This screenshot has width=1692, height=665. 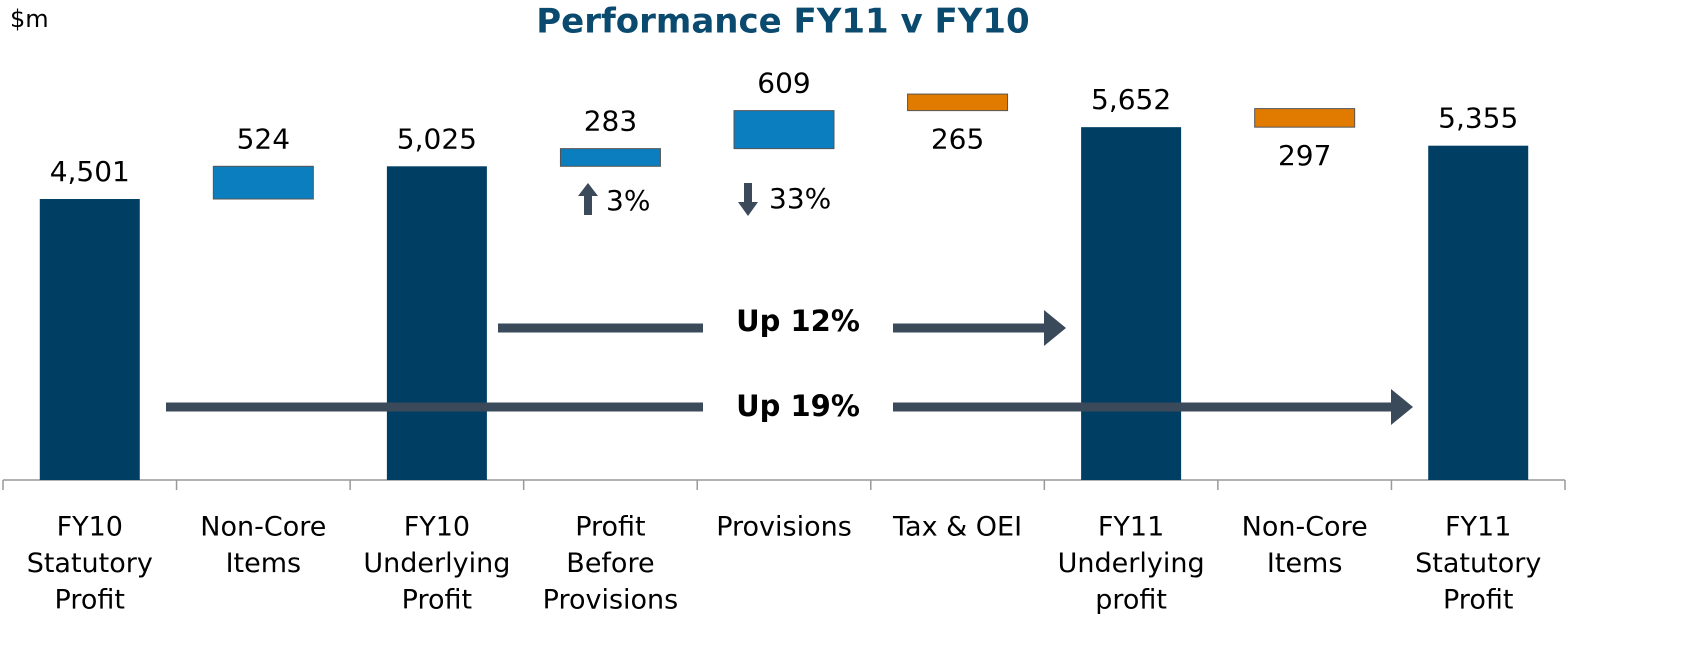 What do you see at coordinates (263, 138) in the screenshot?
I see `value-label: 524` at bounding box center [263, 138].